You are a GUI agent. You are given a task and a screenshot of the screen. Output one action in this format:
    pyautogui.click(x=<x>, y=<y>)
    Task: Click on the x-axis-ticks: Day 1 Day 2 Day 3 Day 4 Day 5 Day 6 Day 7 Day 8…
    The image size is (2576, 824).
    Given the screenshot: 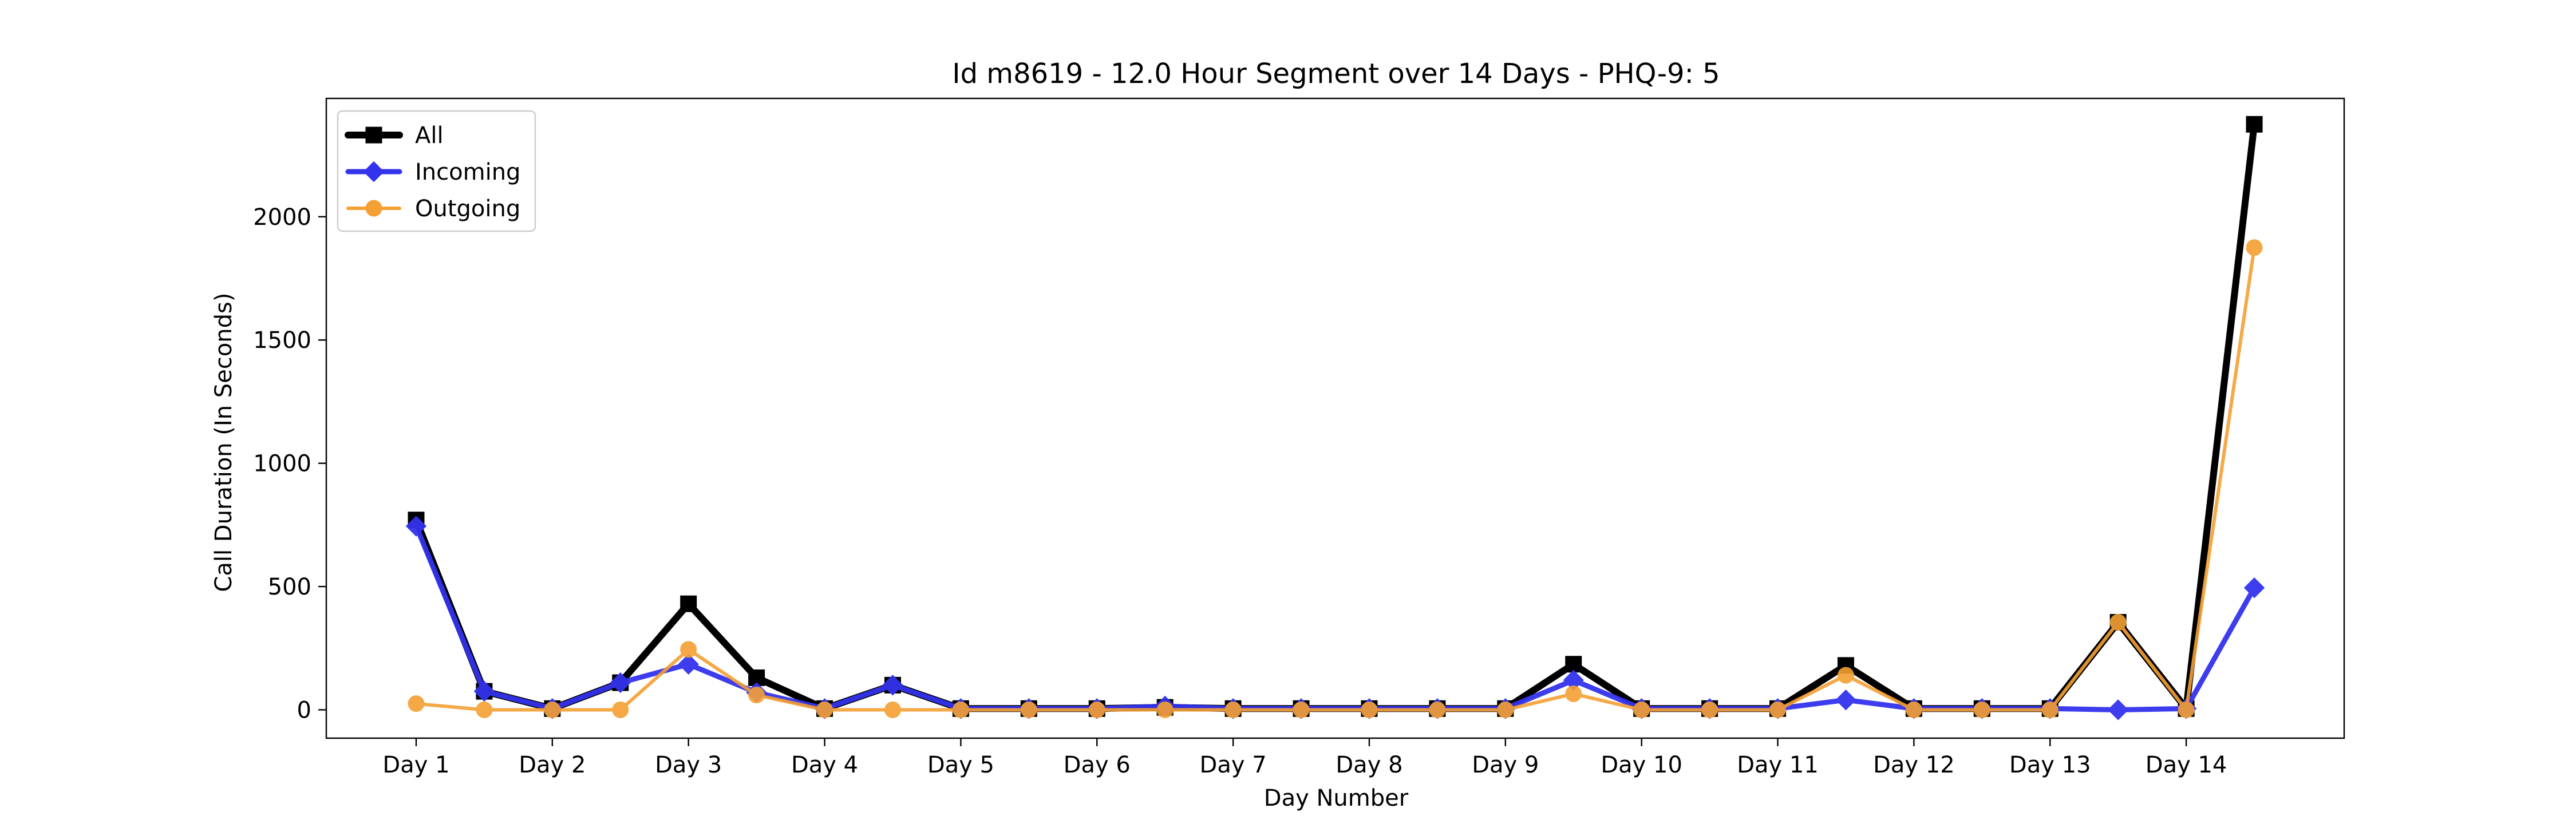 What is the action you would take?
    pyautogui.click(x=1304, y=758)
    